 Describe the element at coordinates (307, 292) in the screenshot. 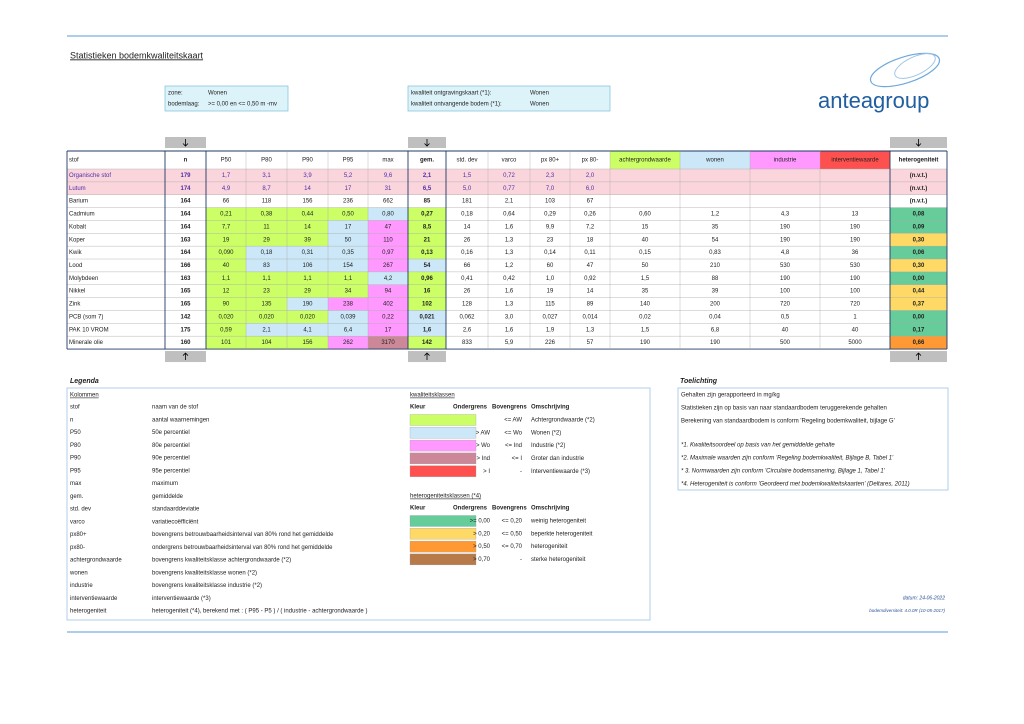

I see `table-cell: 29` at that location.